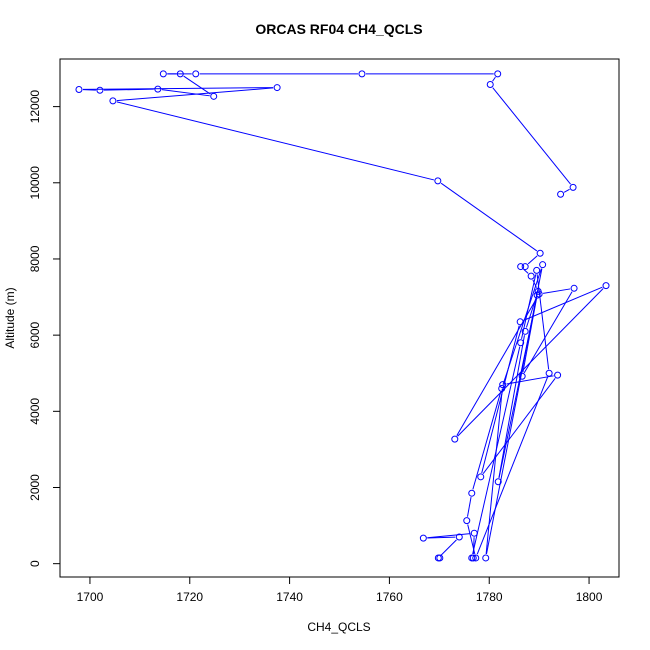  What do you see at coordinates (389, 597) in the screenshot?
I see `x-tick-label: 1760` at bounding box center [389, 597].